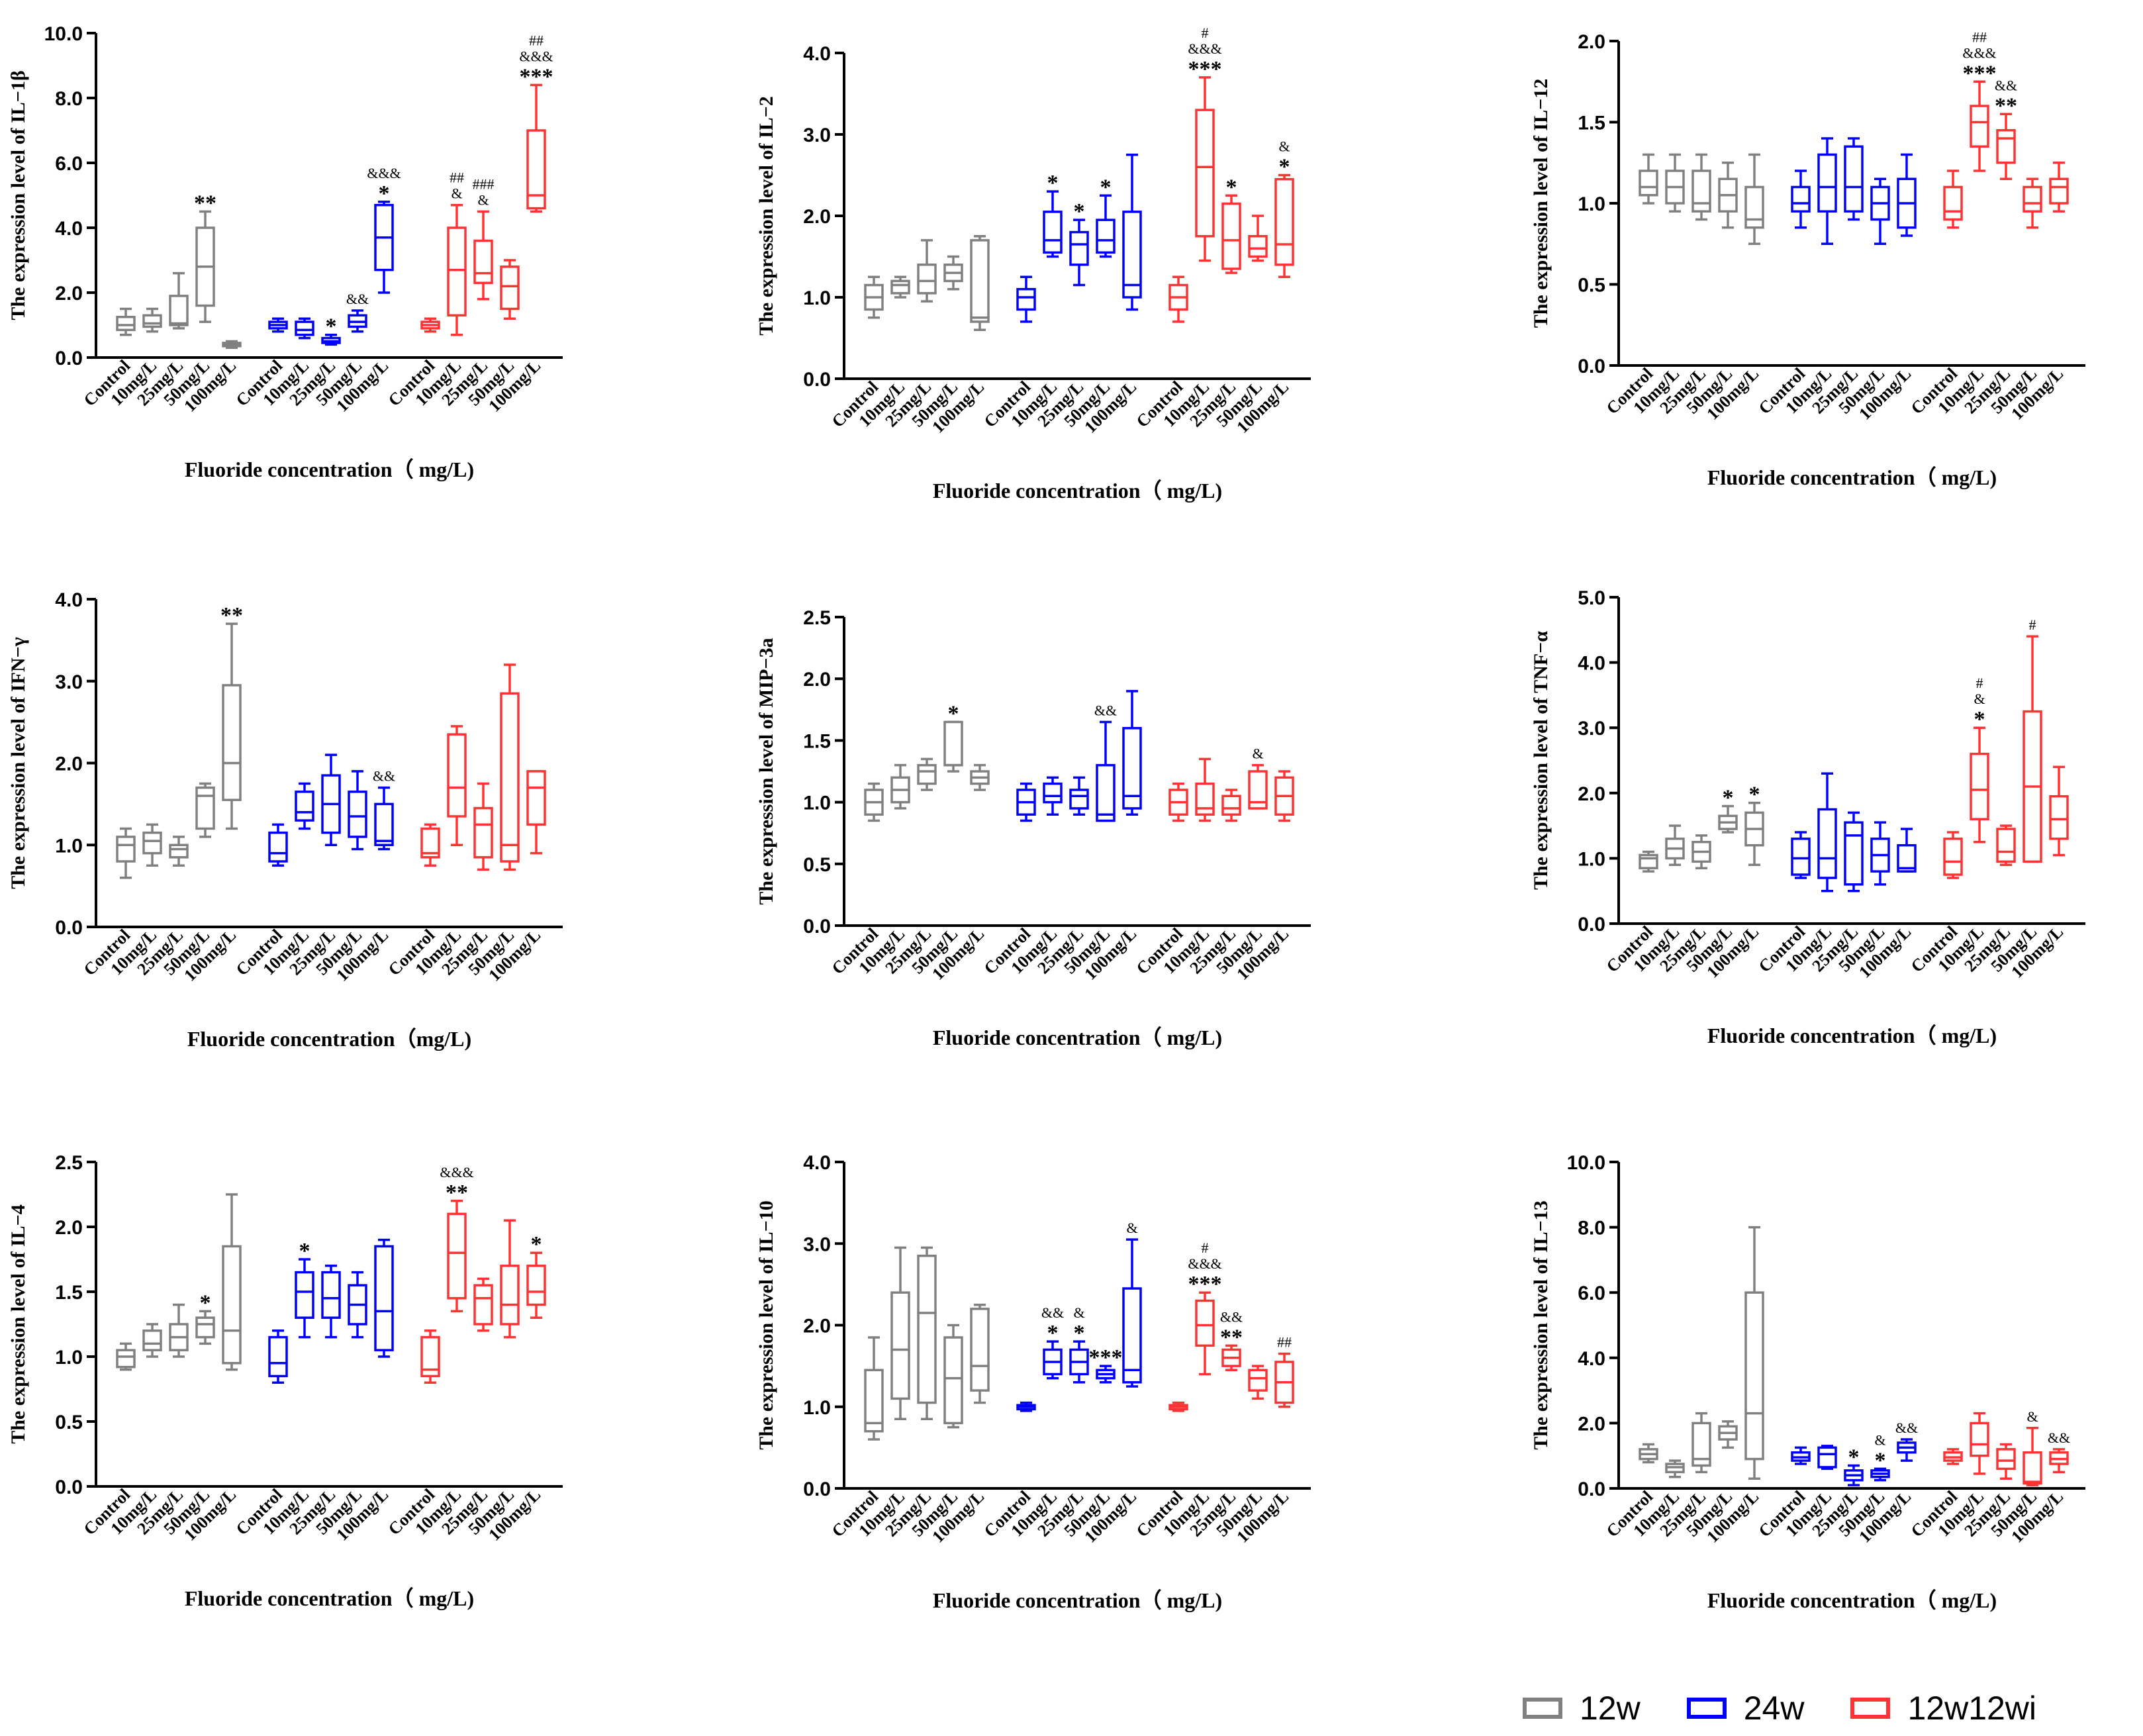 The width and height of the screenshot is (2143, 1736). What do you see at coordinates (1745, 1708) in the screenshot?
I see `legend-item-24w: 24w` at bounding box center [1745, 1708].